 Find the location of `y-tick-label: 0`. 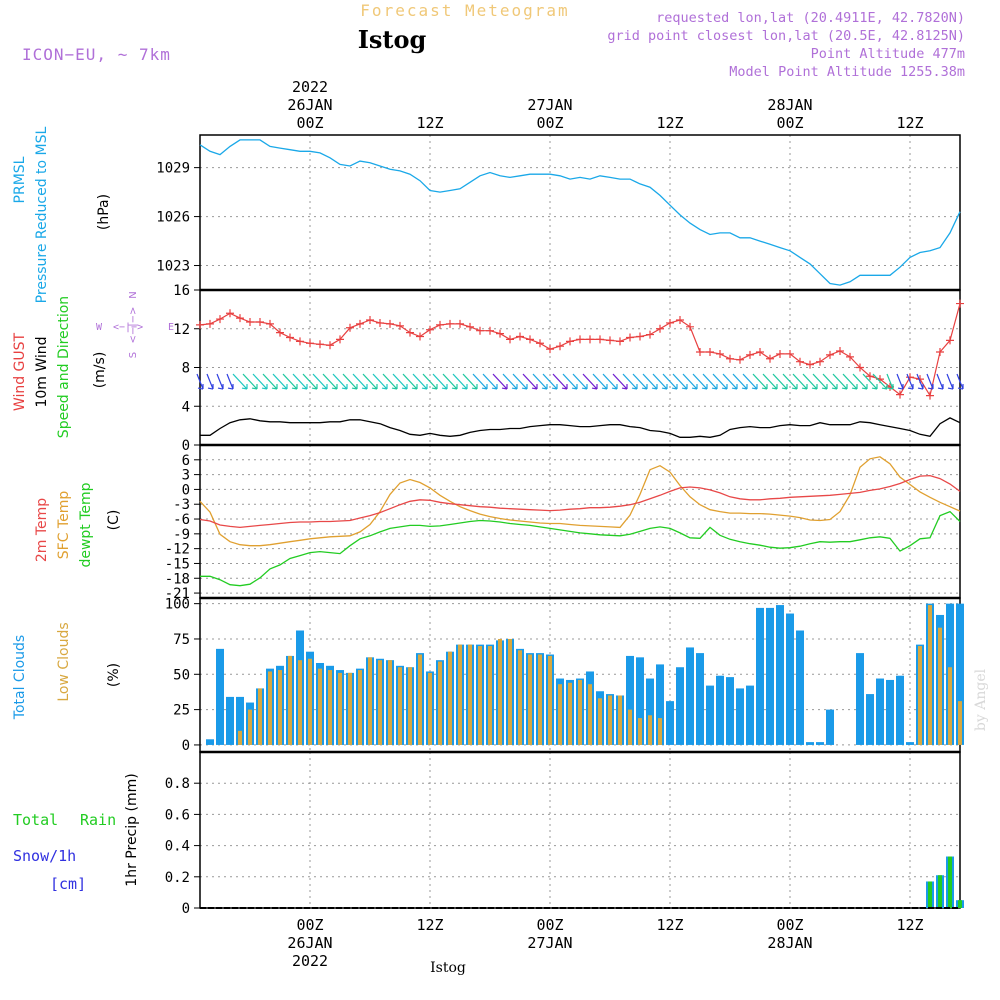

y-tick-label: 0 is located at coordinates (186, 909).